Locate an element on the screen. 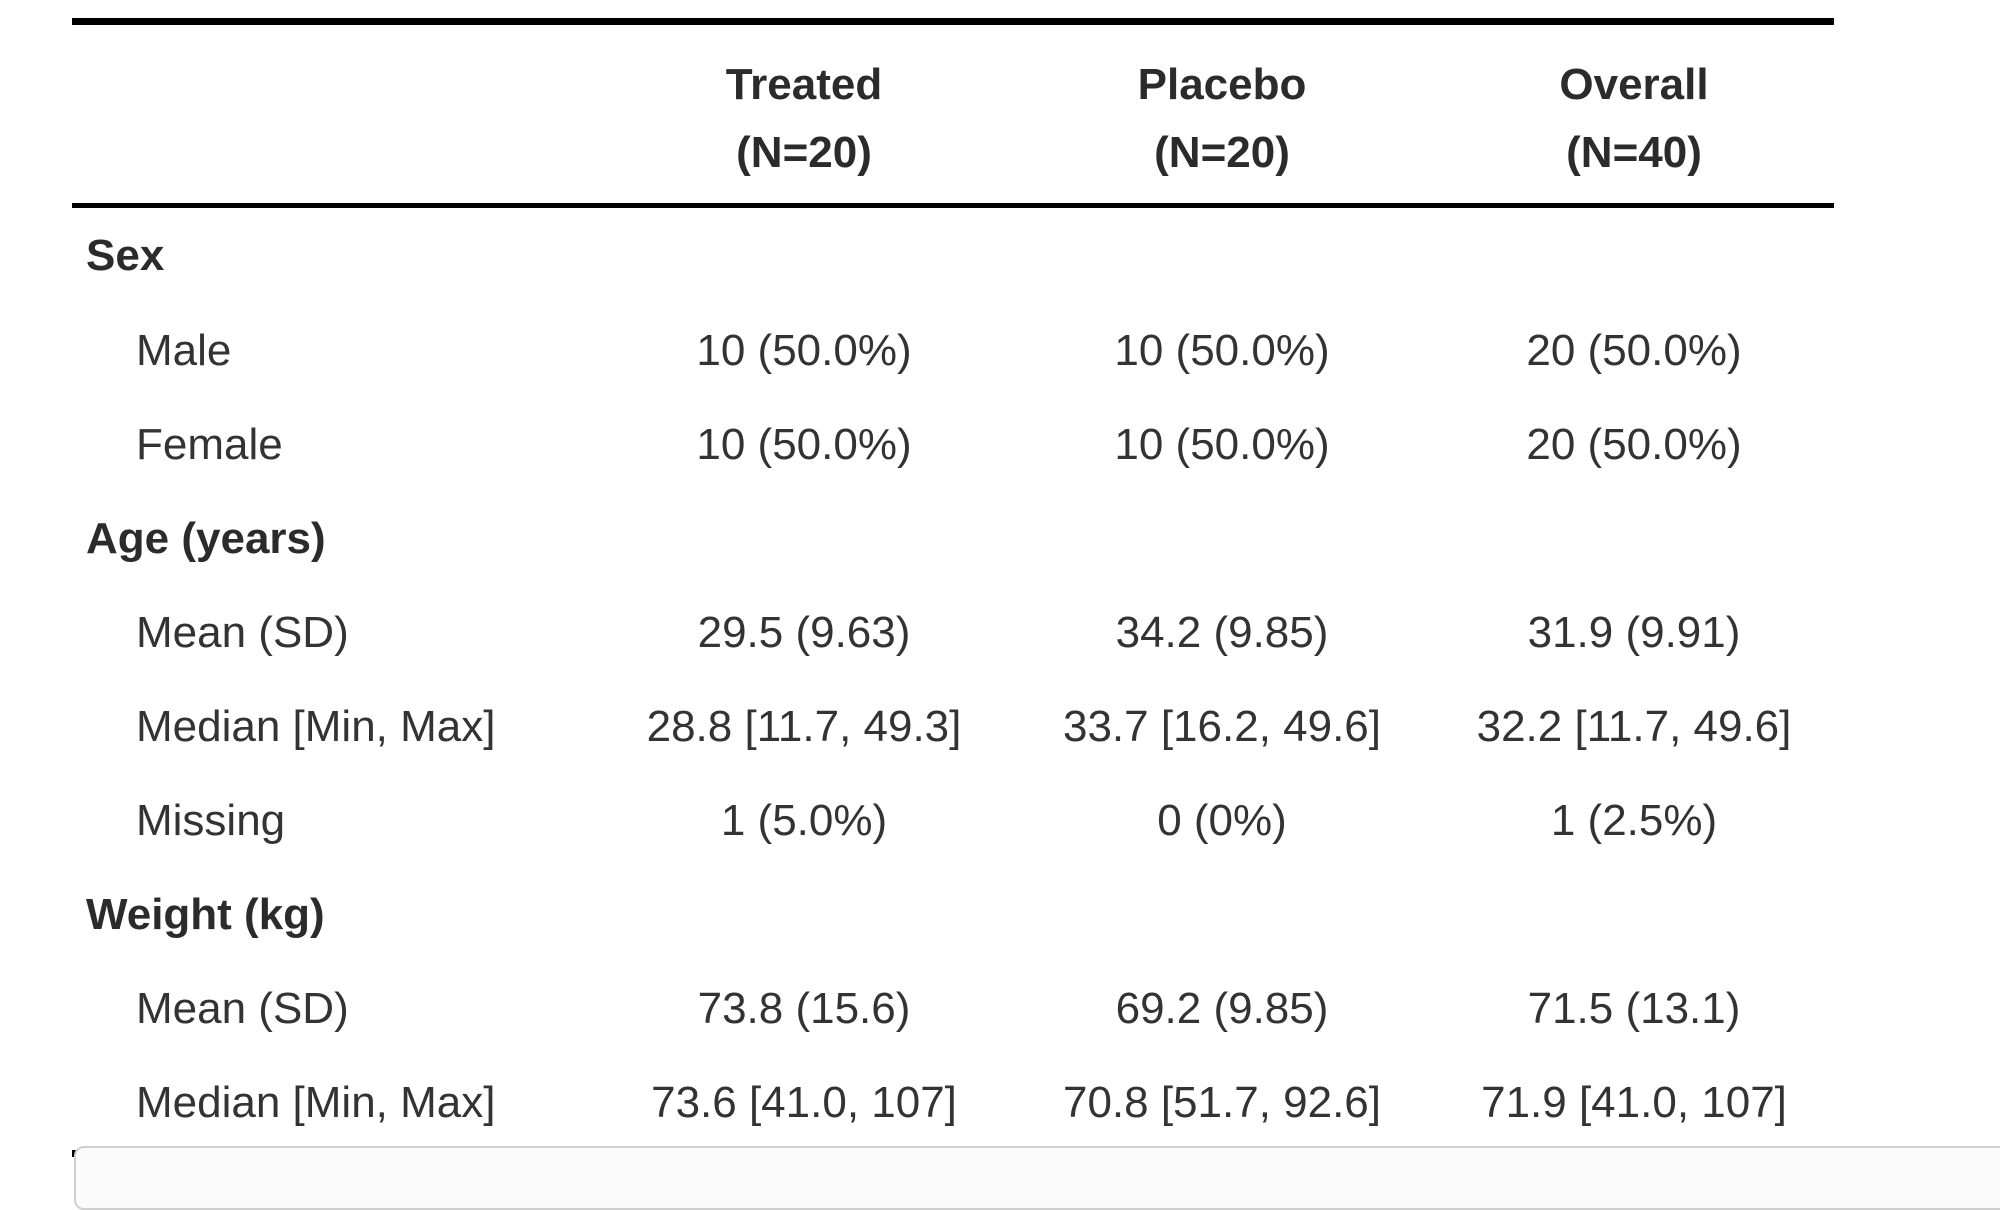  cell-treated: 73.8 (15.6) is located at coordinates (804, 1008).